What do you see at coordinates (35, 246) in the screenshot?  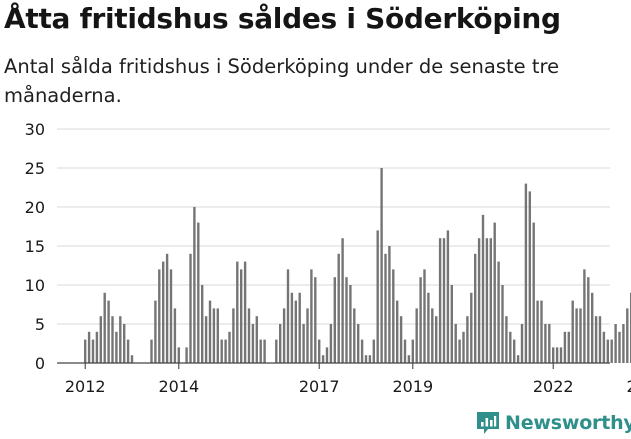 I see `y-tick-label: 15` at bounding box center [35, 246].